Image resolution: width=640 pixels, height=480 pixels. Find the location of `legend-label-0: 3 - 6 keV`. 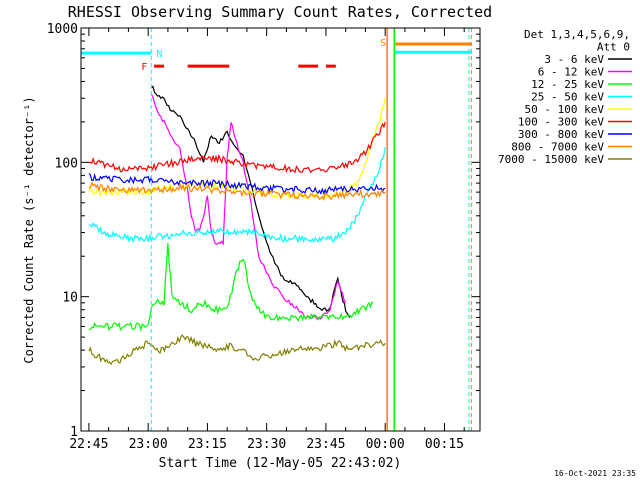

legend-label-0: 3 - 6 keV is located at coordinates (574, 59).